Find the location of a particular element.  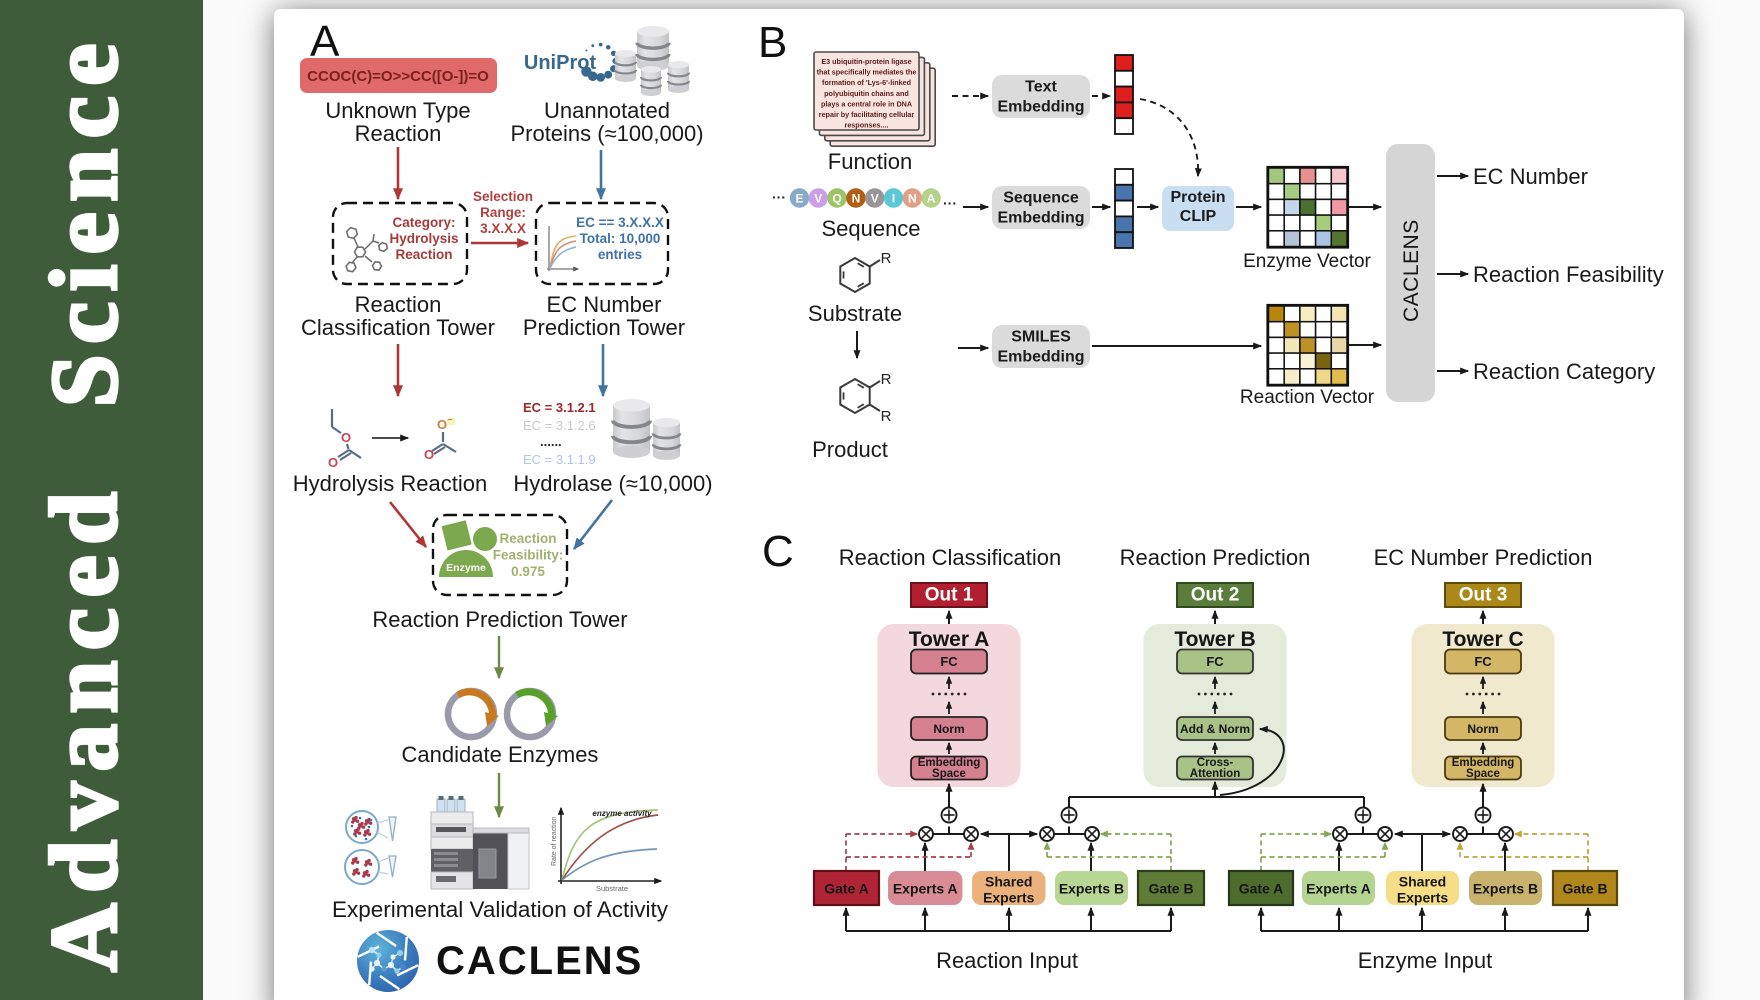

svg-text: Reaction Vector is located at coordinates (1307, 397).